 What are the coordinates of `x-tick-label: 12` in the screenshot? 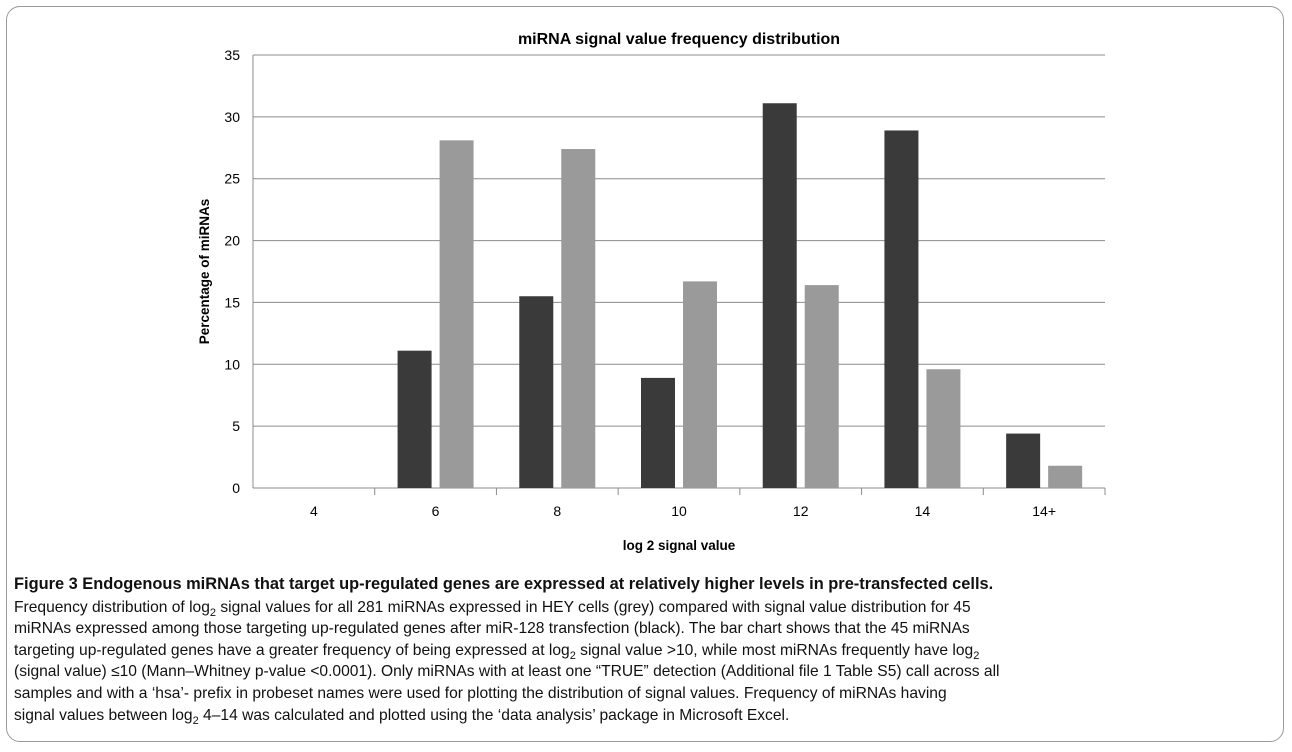 It's located at (801, 511).